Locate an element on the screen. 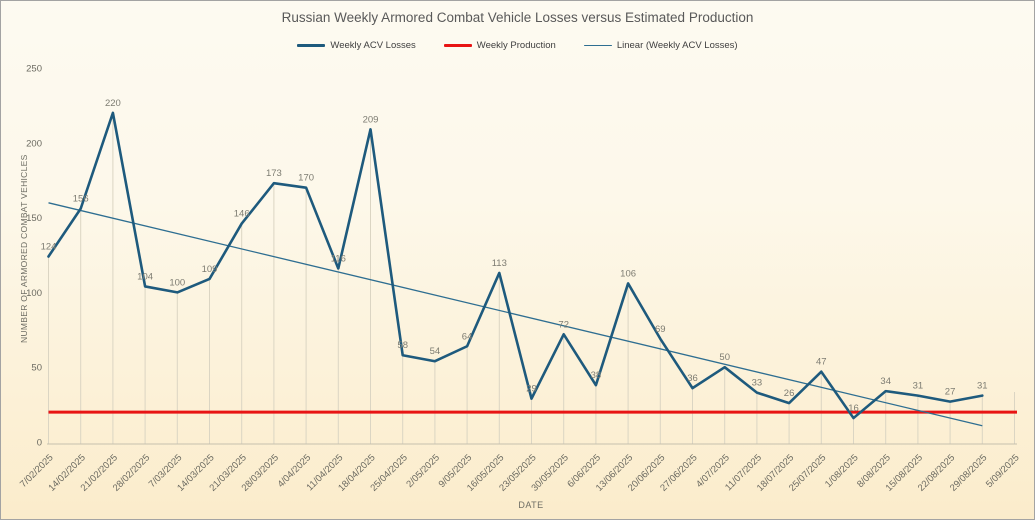 This screenshot has height=520, width=1035. data-point-label: 146 is located at coordinates (242, 214).